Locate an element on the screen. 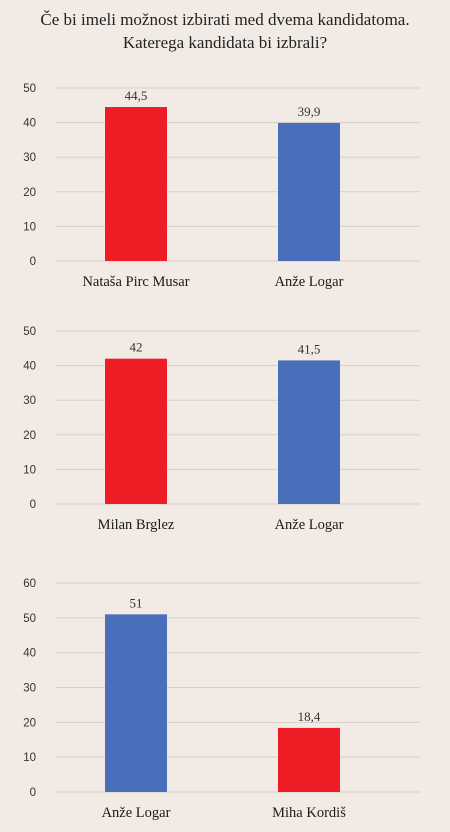 Image resolution: width=450 pixels, height=832 pixels. y-tick-label: 60 is located at coordinates (29, 584).